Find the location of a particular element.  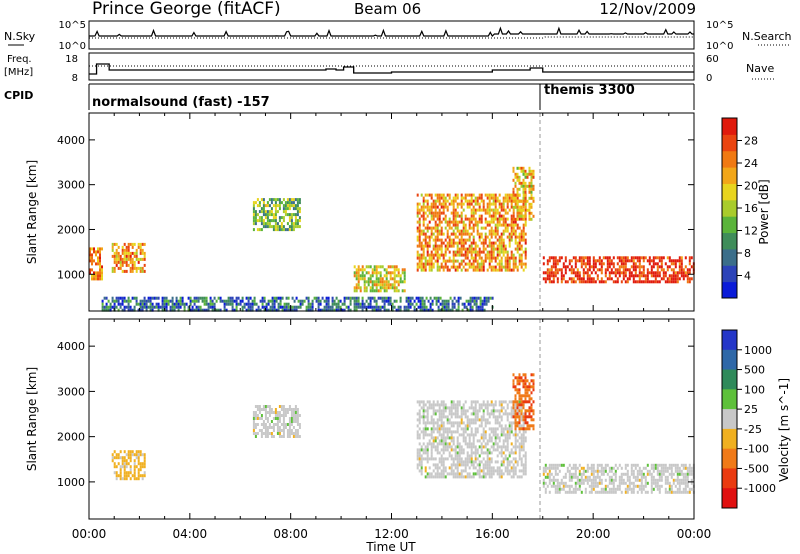

y-tick-label: 1000 is located at coordinates (71, 482).